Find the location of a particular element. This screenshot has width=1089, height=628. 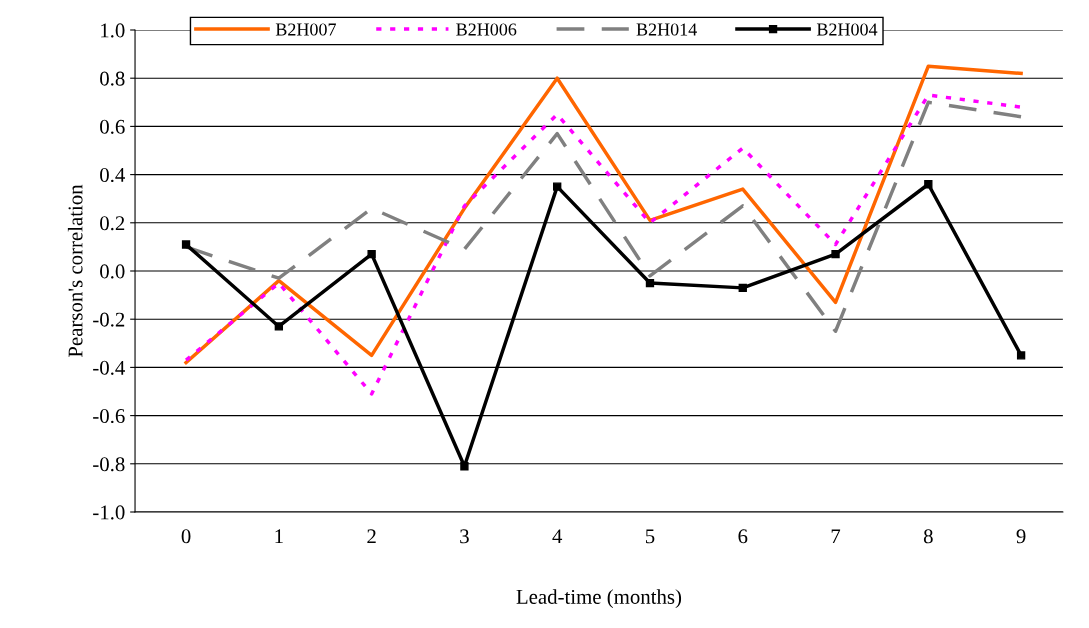

x-tick-label: 9 is located at coordinates (1021, 536).